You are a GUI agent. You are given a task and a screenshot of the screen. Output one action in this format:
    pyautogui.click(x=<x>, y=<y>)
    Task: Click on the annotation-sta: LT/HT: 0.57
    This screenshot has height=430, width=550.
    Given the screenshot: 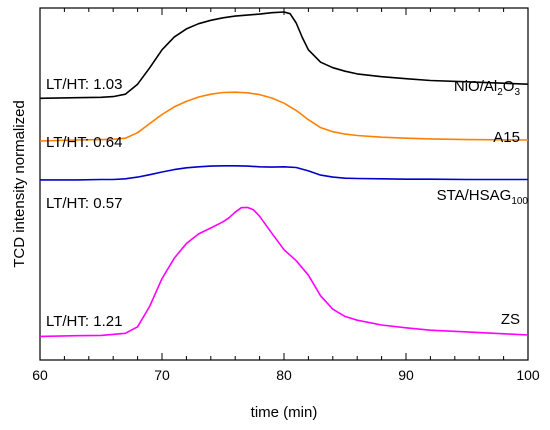 What is the action you would take?
    pyautogui.click(x=84, y=203)
    